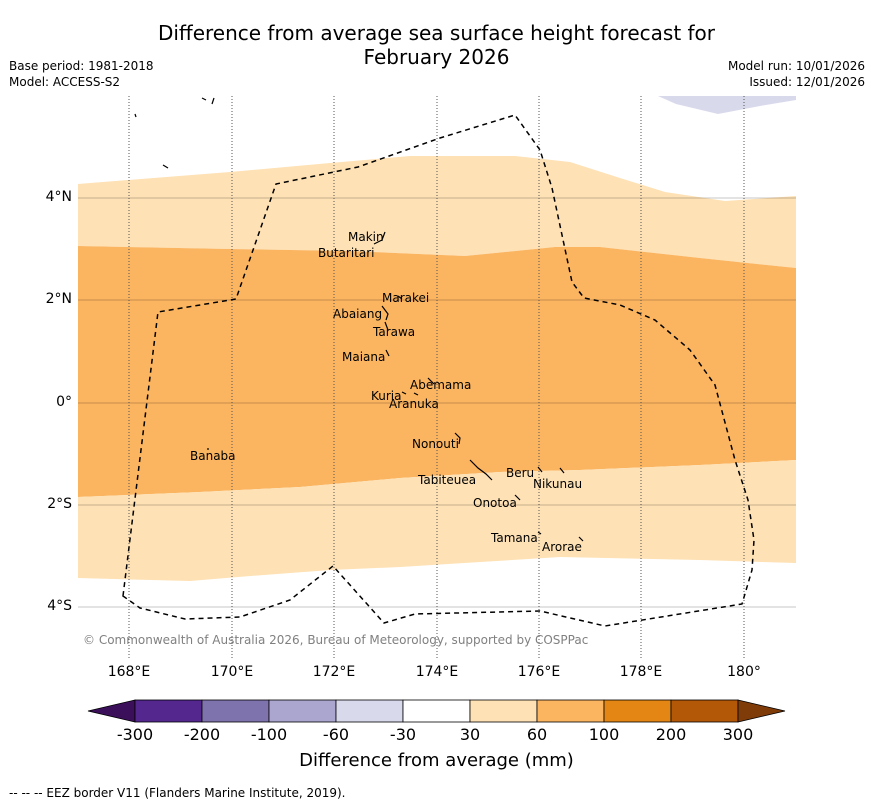 The height and width of the screenshot is (804, 873). What do you see at coordinates (437, 520) in the screenshot?
I see `band-30-60-south` at bounding box center [437, 520].